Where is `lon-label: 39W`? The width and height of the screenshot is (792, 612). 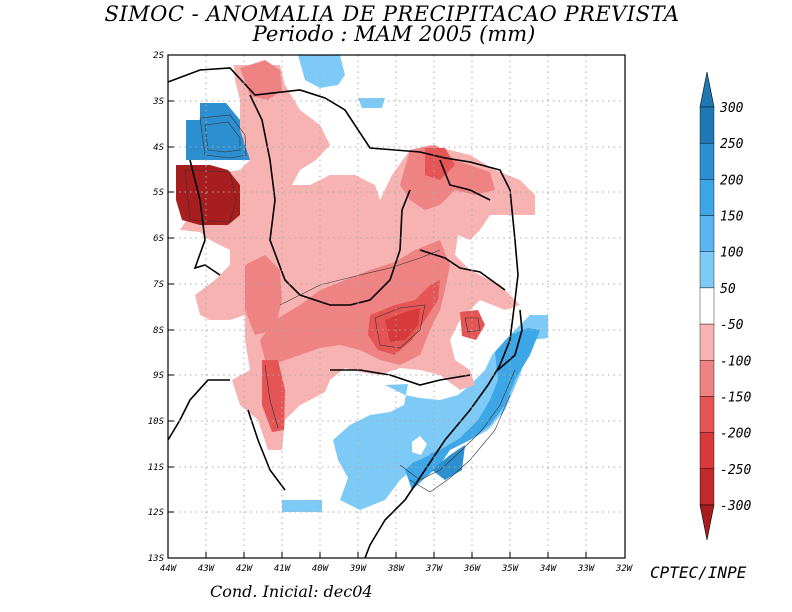
lon-label: 39W is located at coordinates (358, 569).